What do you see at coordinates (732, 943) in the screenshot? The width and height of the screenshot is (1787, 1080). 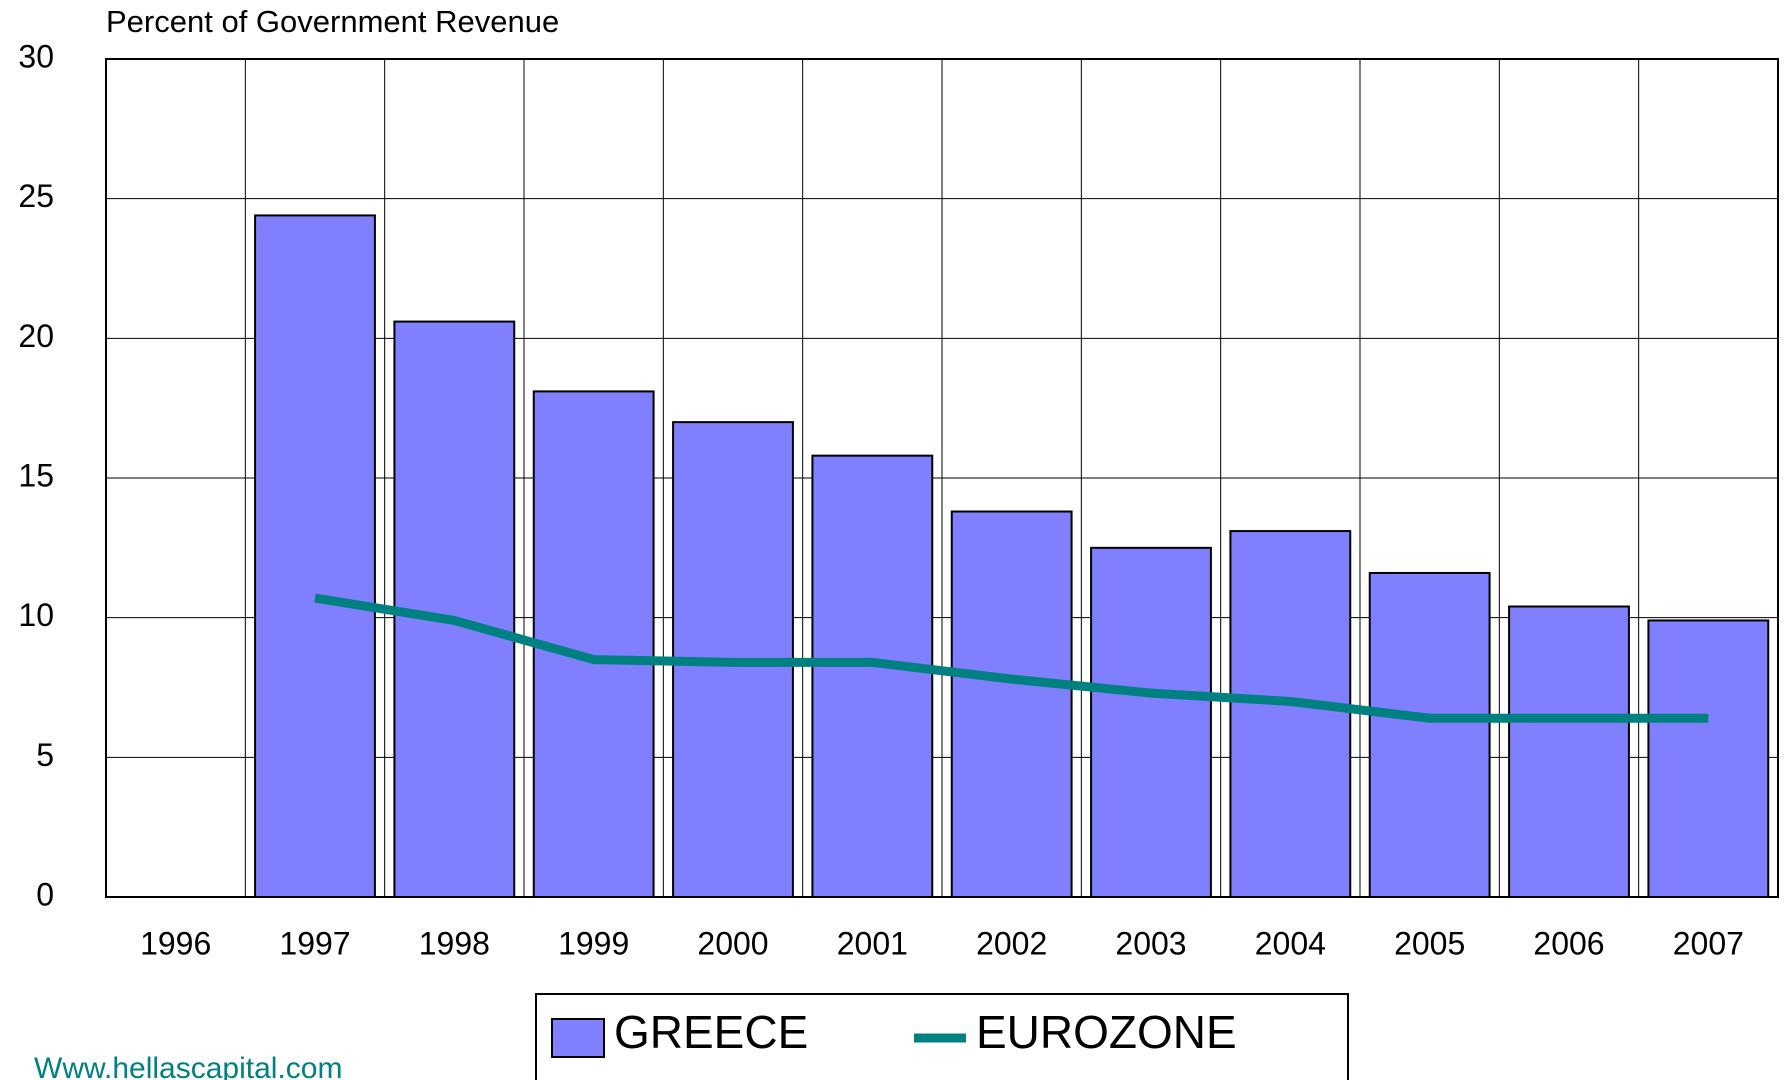 I see `x-tick-label: 2000` at bounding box center [732, 943].